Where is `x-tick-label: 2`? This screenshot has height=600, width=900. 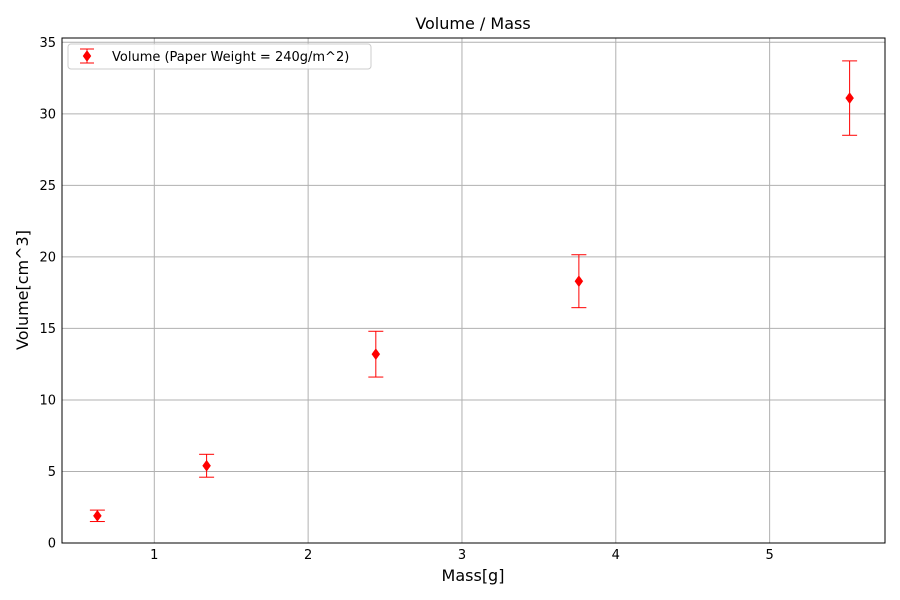 x-tick-label: 2 is located at coordinates (308, 555).